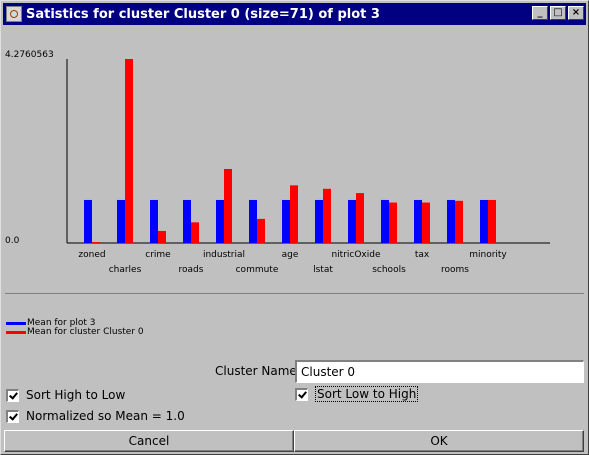 The height and width of the screenshot is (455, 589). I want to click on bar-zoned-cluster, so click(96, 242).